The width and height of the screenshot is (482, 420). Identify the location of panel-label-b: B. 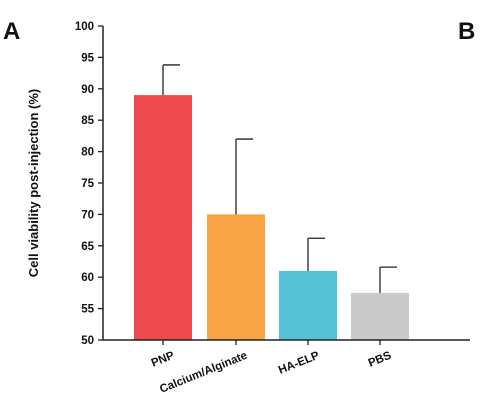
(466, 31).